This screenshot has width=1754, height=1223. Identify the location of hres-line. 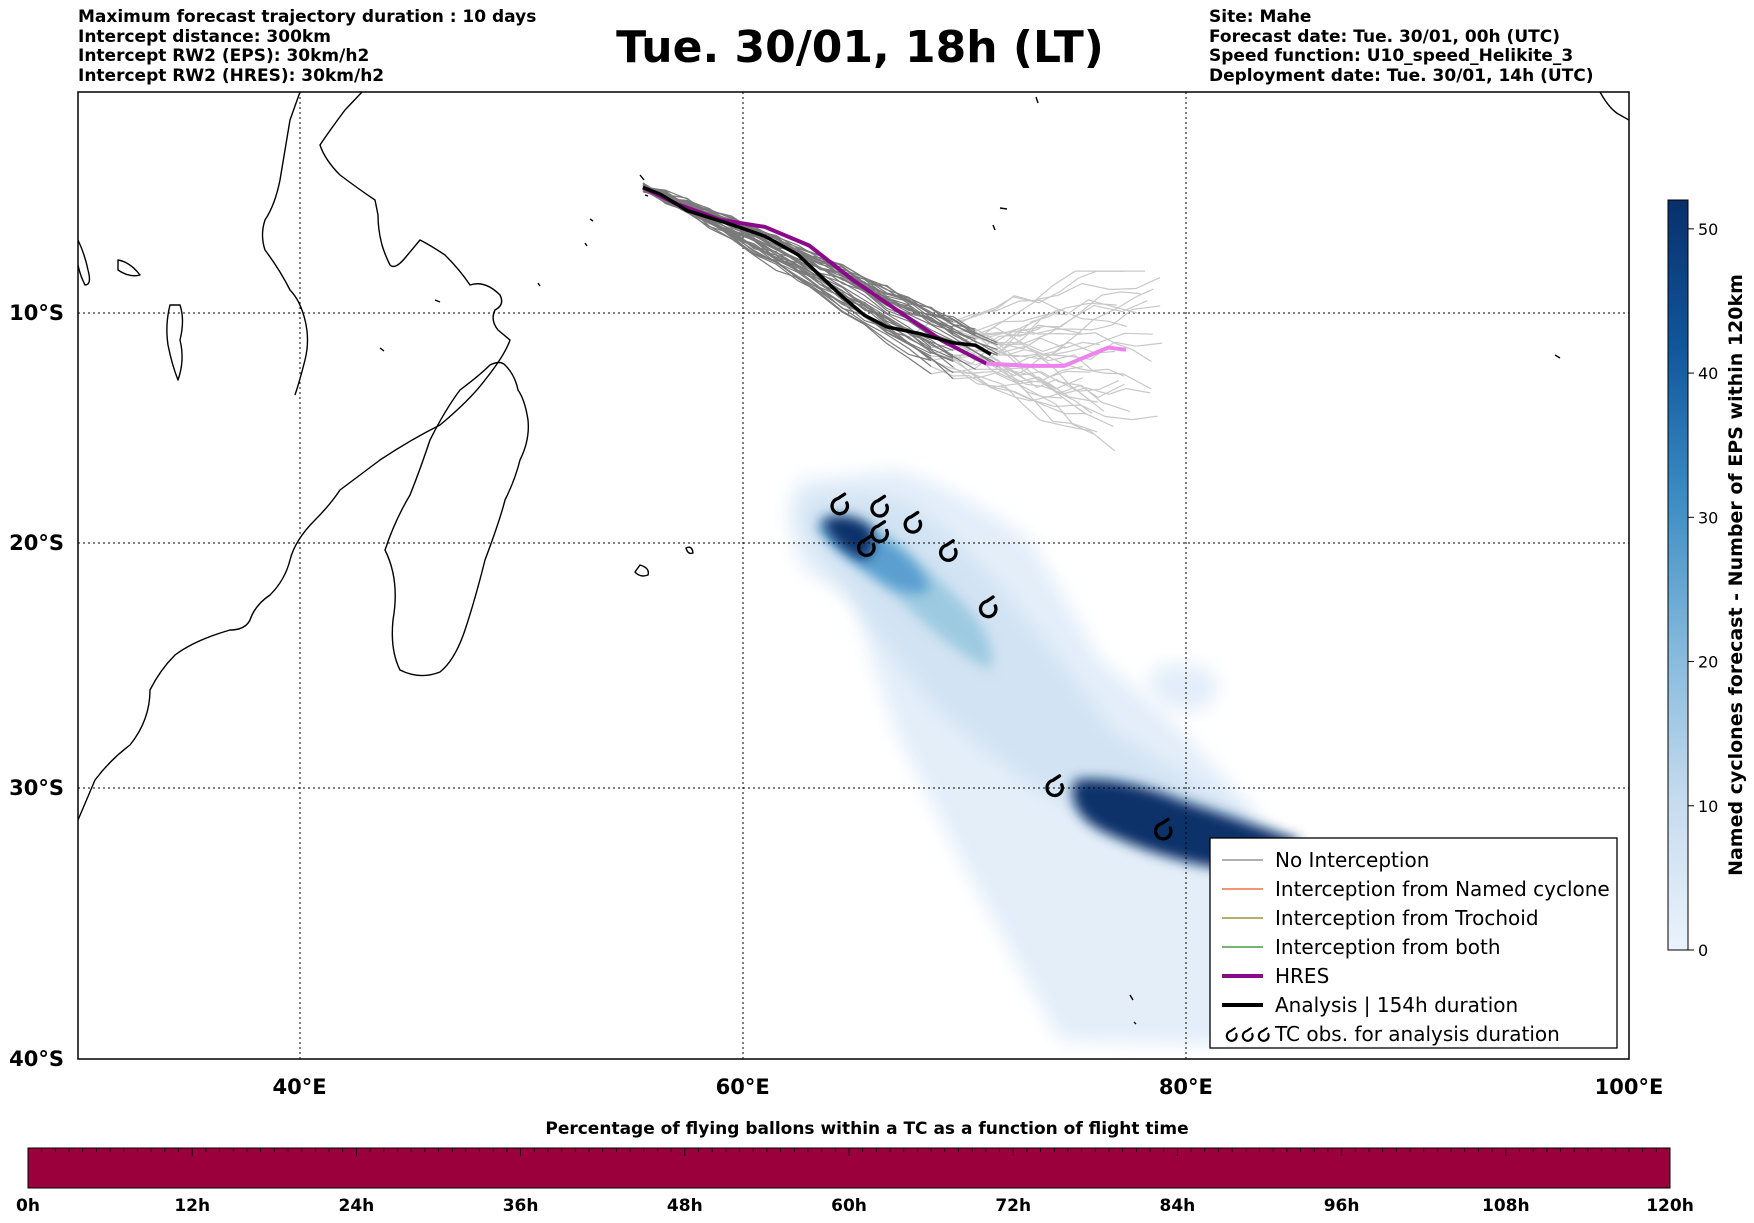
(815, 275).